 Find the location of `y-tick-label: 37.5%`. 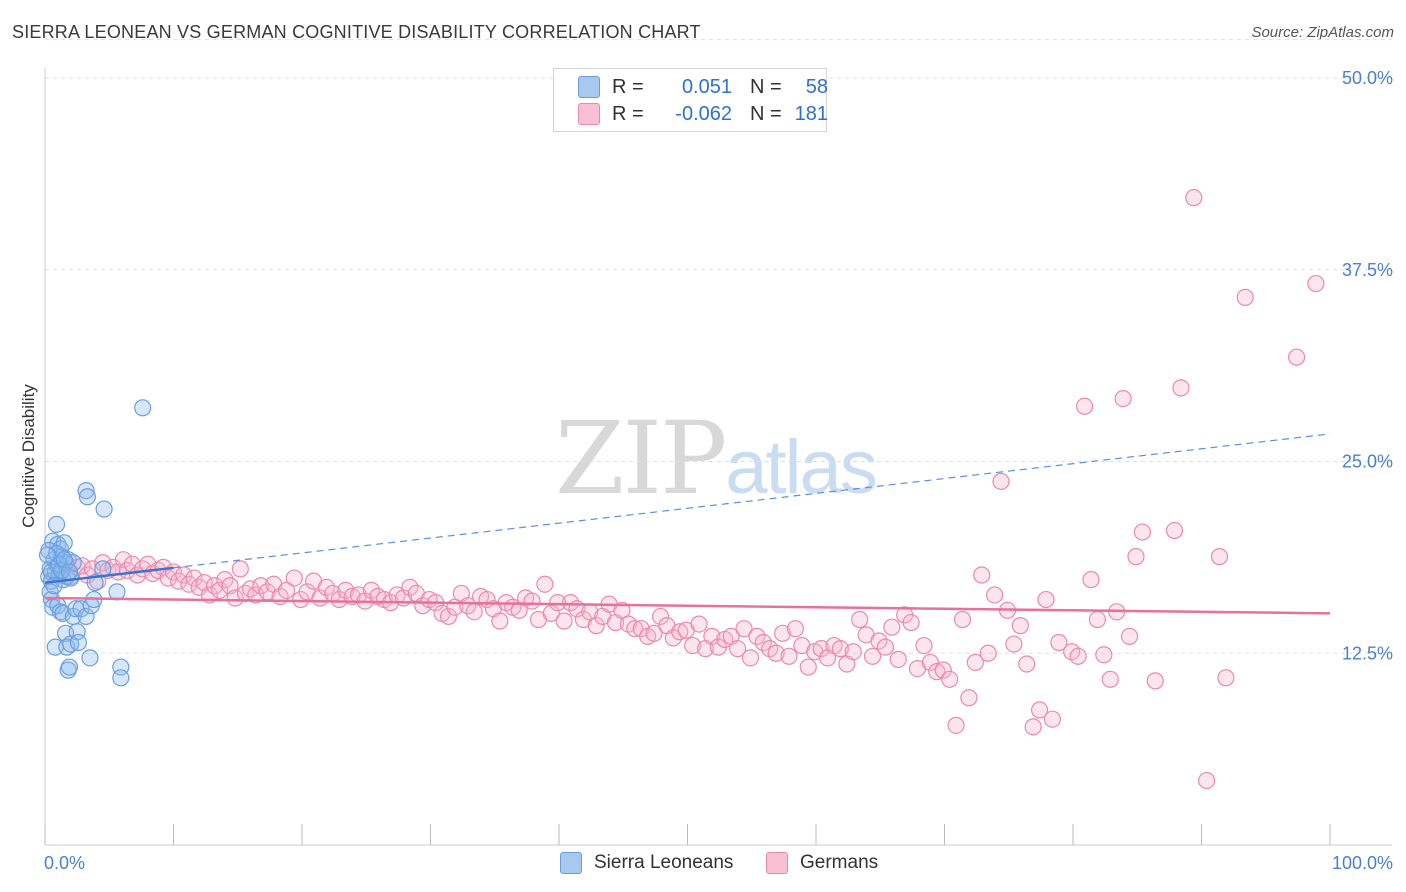

y-tick-label: 37.5% is located at coordinates (1367, 270).